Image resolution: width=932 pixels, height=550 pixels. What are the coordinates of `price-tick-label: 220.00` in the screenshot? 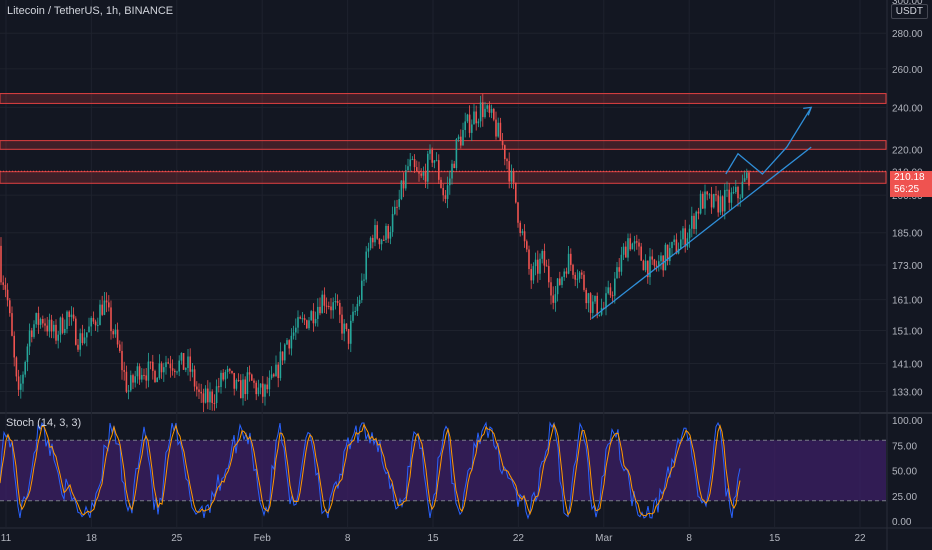 It's located at (907, 150).